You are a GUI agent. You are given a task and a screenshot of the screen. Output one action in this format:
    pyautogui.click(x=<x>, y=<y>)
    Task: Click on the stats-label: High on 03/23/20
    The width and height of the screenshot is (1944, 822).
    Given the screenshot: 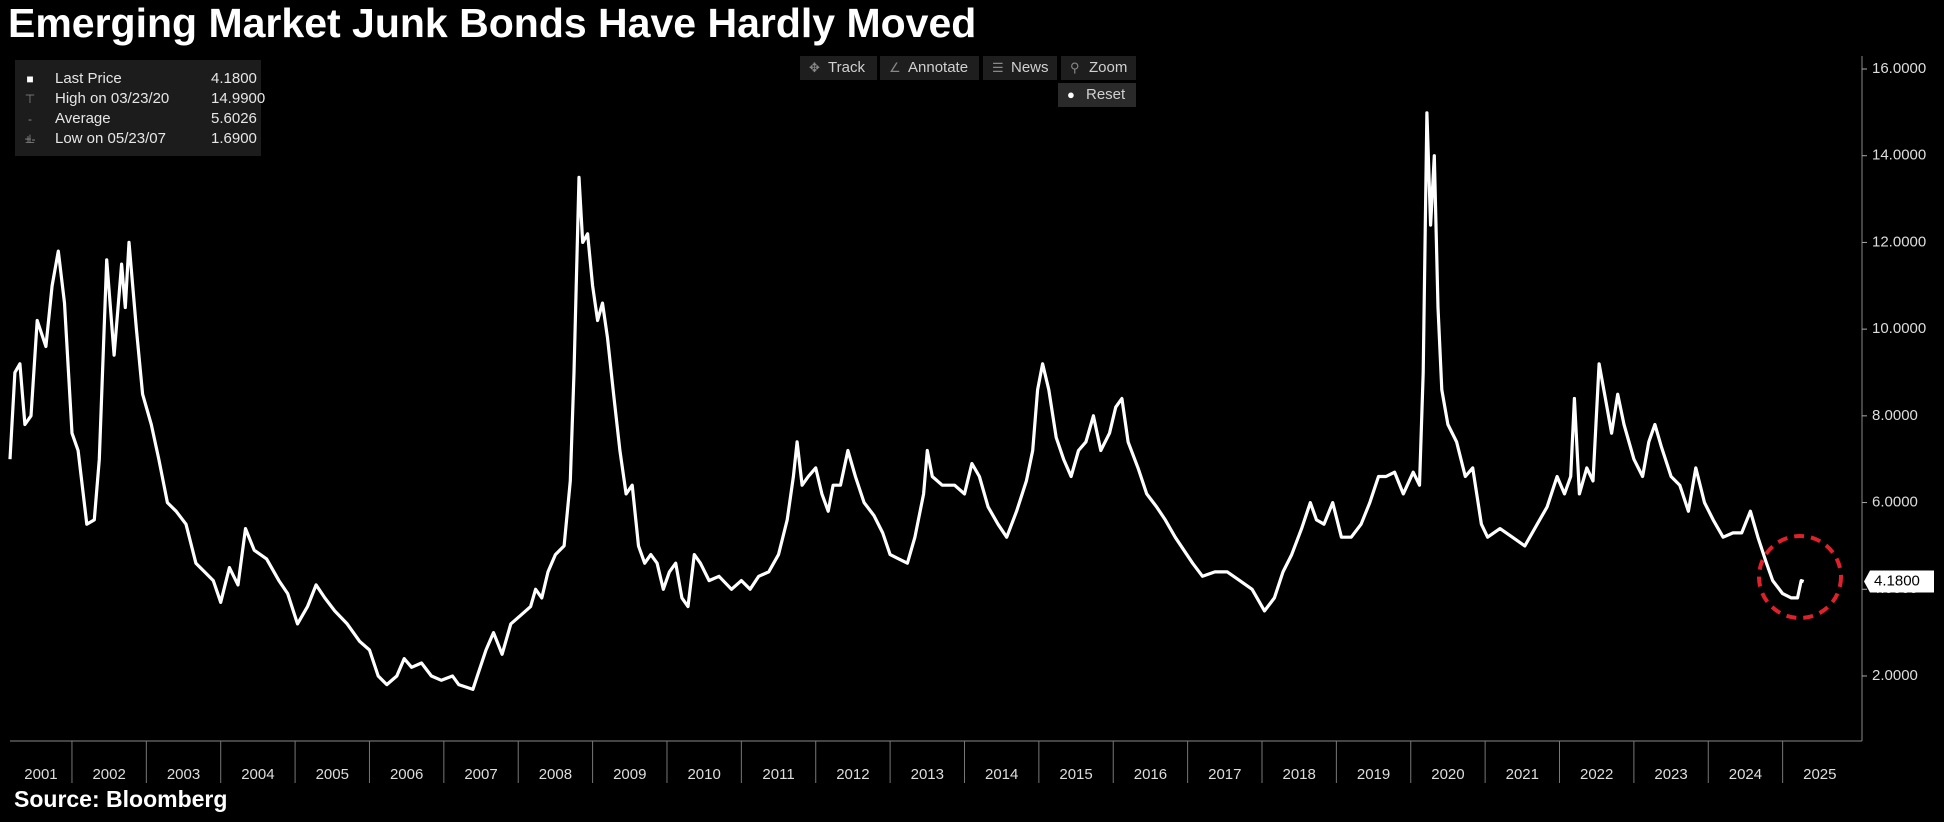 What is the action you would take?
    pyautogui.click(x=112, y=98)
    